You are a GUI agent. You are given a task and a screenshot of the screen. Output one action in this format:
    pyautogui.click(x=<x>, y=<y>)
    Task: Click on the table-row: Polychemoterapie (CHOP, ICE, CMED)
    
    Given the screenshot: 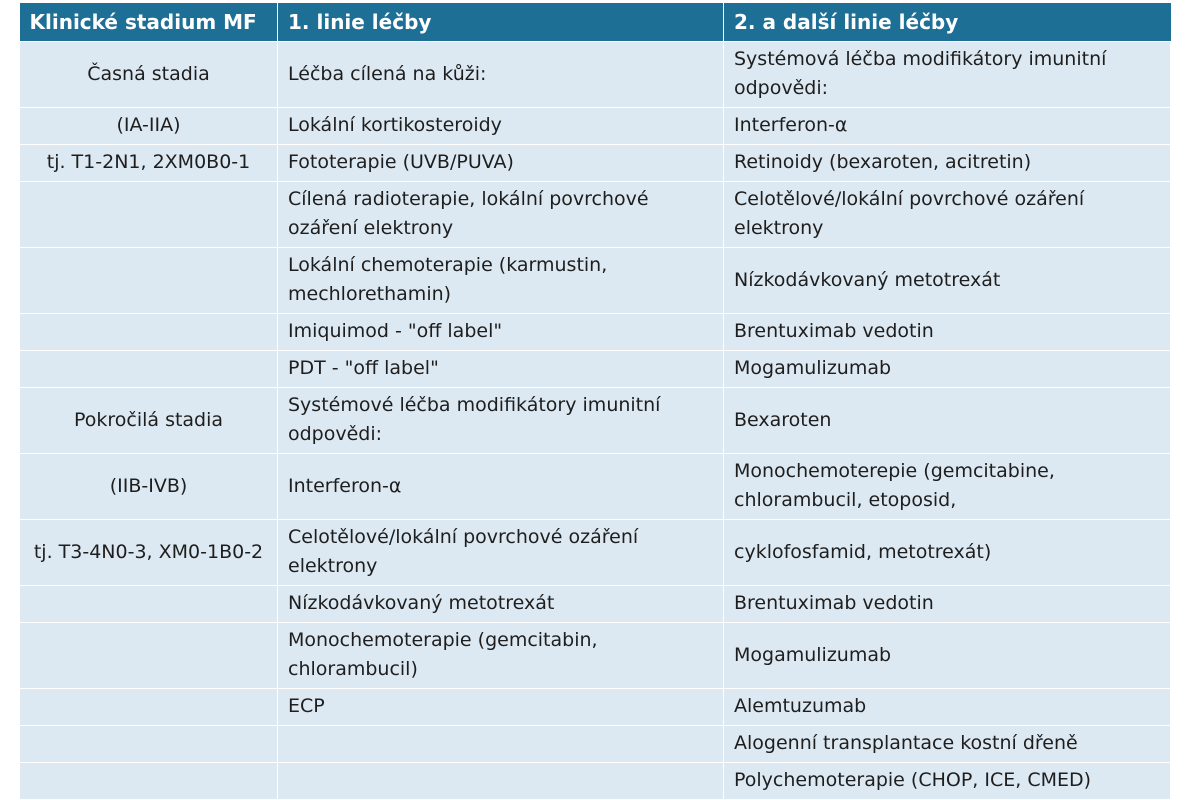 What is the action you would take?
    pyautogui.click(x=595, y=780)
    